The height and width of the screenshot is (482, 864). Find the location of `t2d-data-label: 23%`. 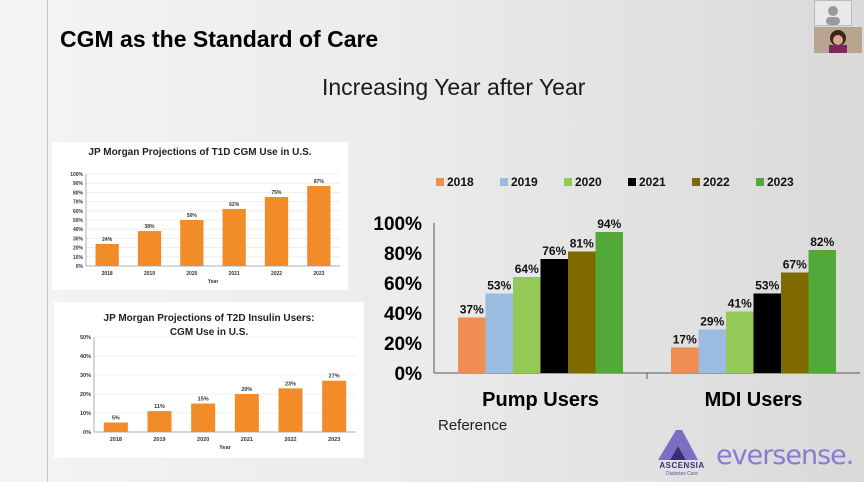

t2d-data-label: 23% is located at coordinates (290, 384).